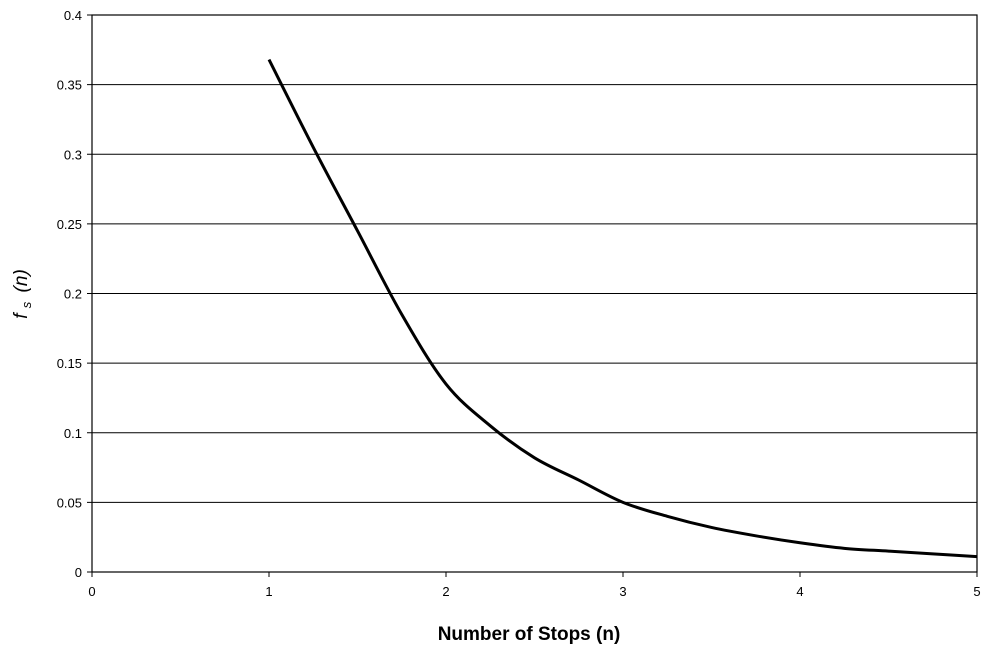  Describe the element at coordinates (23, 294) in the screenshot. I see `y-axis-title: f s (n)` at that location.